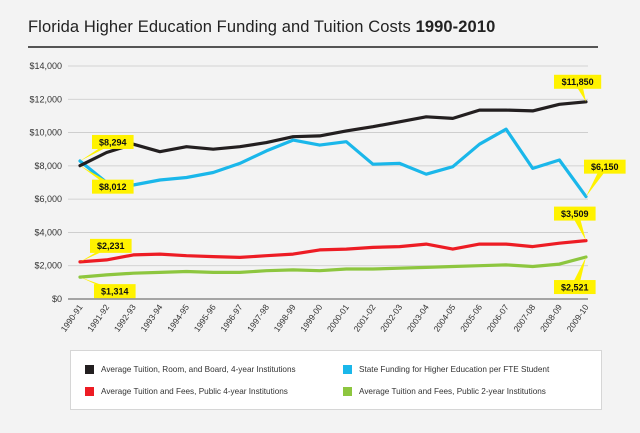 This screenshot has height=433, width=640. Describe the element at coordinates (418, 318) in the screenshot. I see `x-tick-label: 2003-04` at that location.